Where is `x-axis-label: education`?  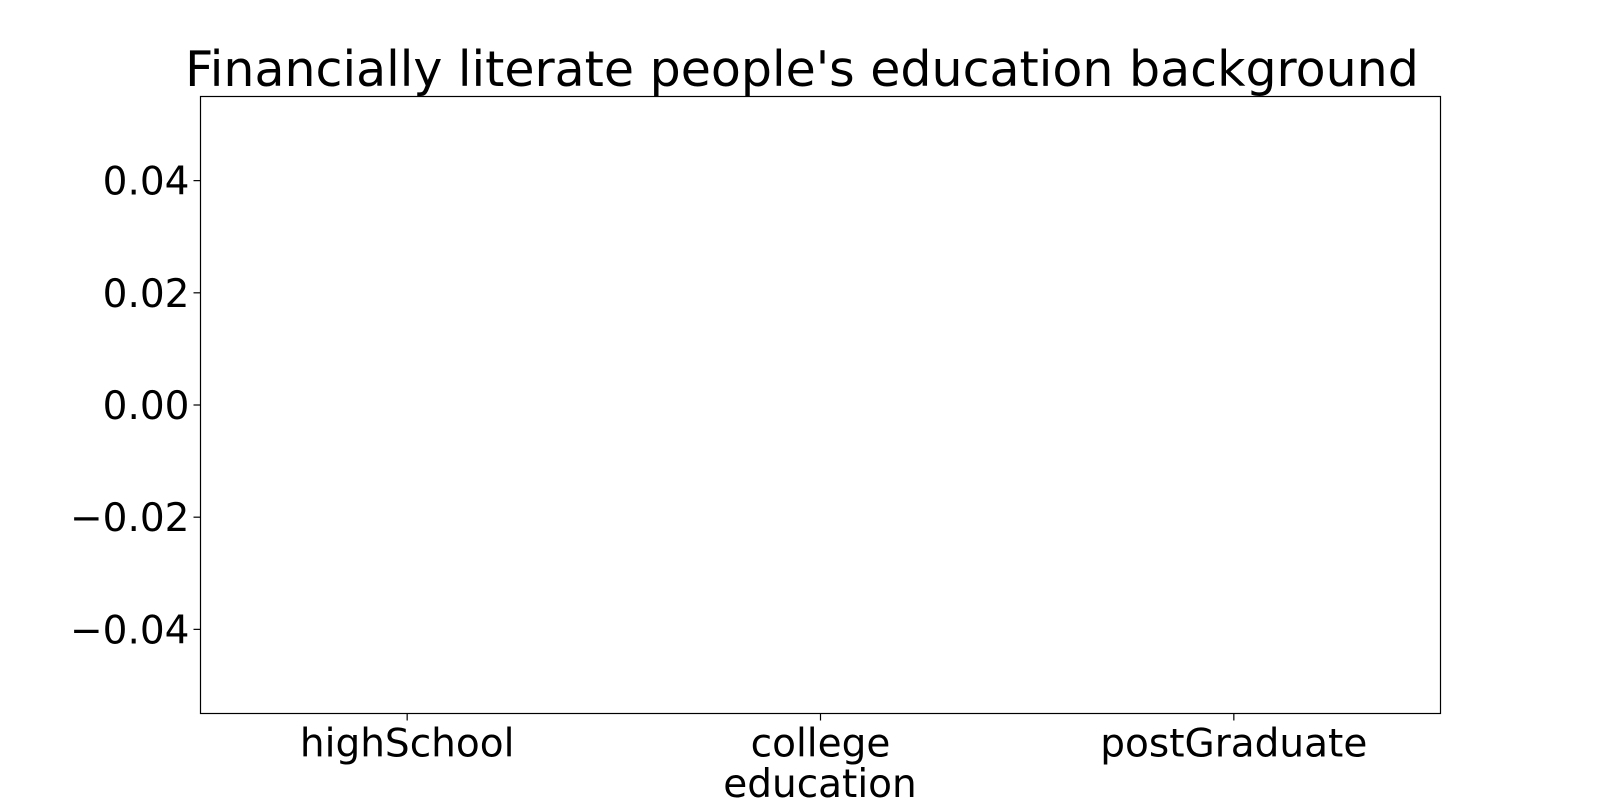
x-axis-label: education is located at coordinates (820, 781).